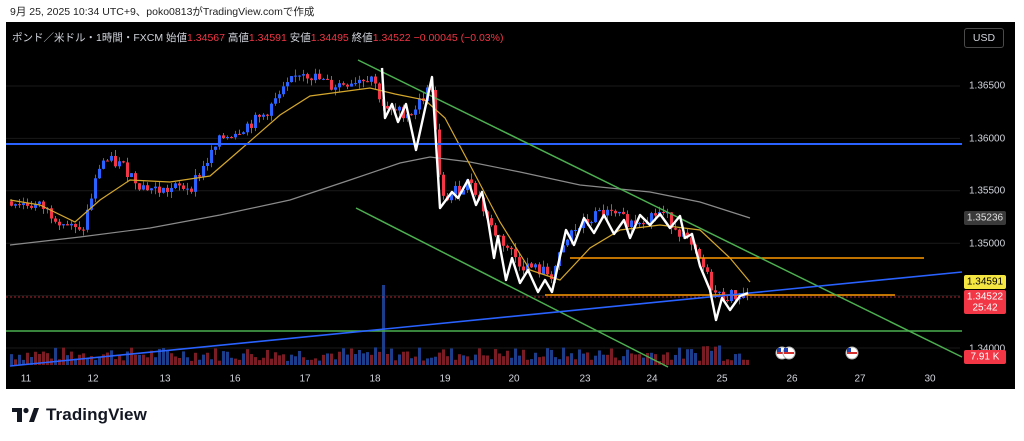 Image resolution: width=1024 pixels, height=441 pixels. I want to click on currency-button: USD, so click(984, 38).